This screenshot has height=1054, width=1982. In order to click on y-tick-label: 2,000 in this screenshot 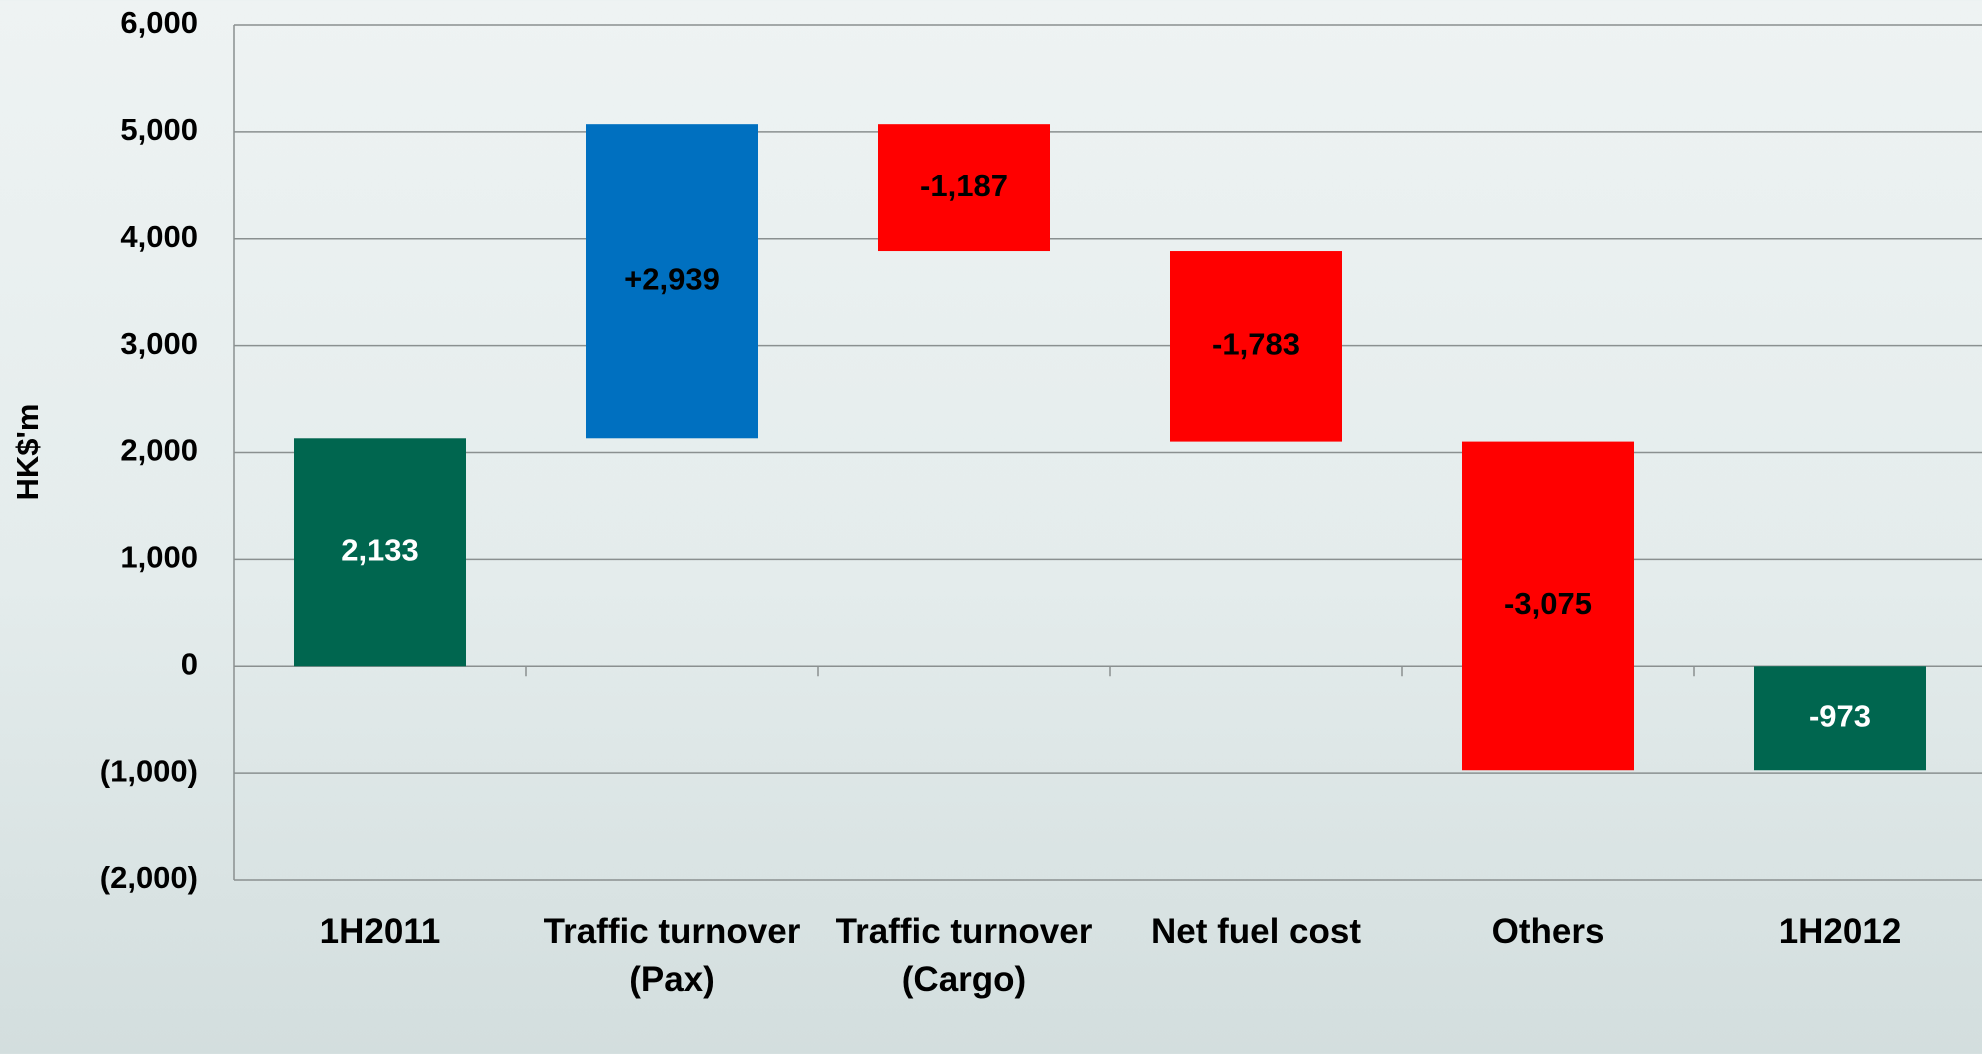, I will do `click(159, 450)`.